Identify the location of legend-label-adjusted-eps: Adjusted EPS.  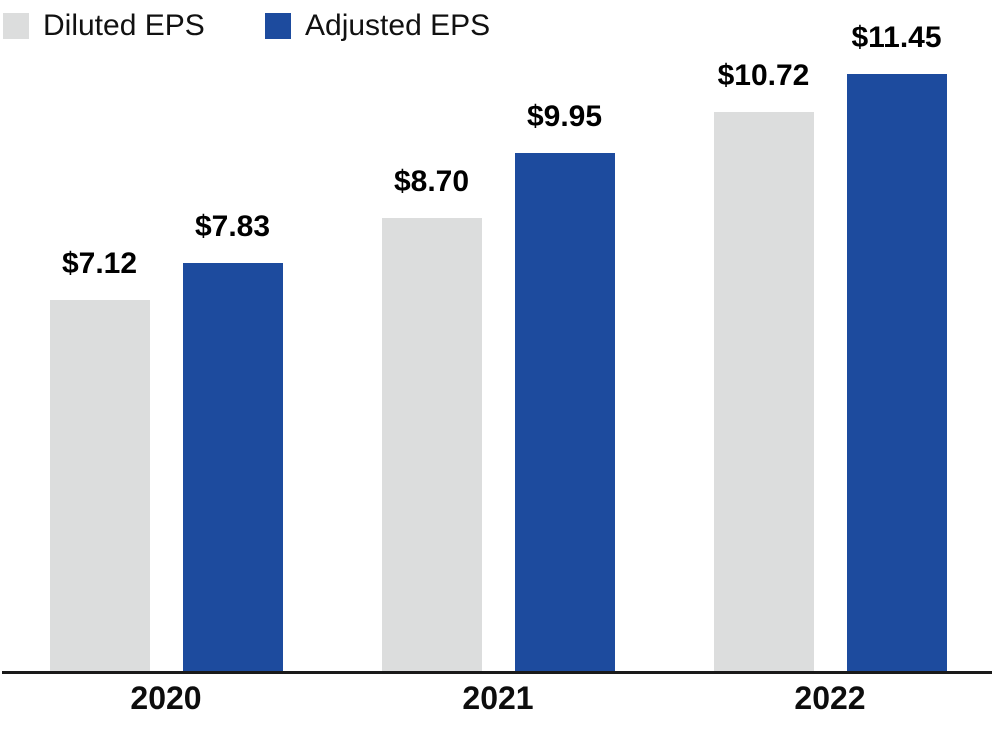
(398, 25).